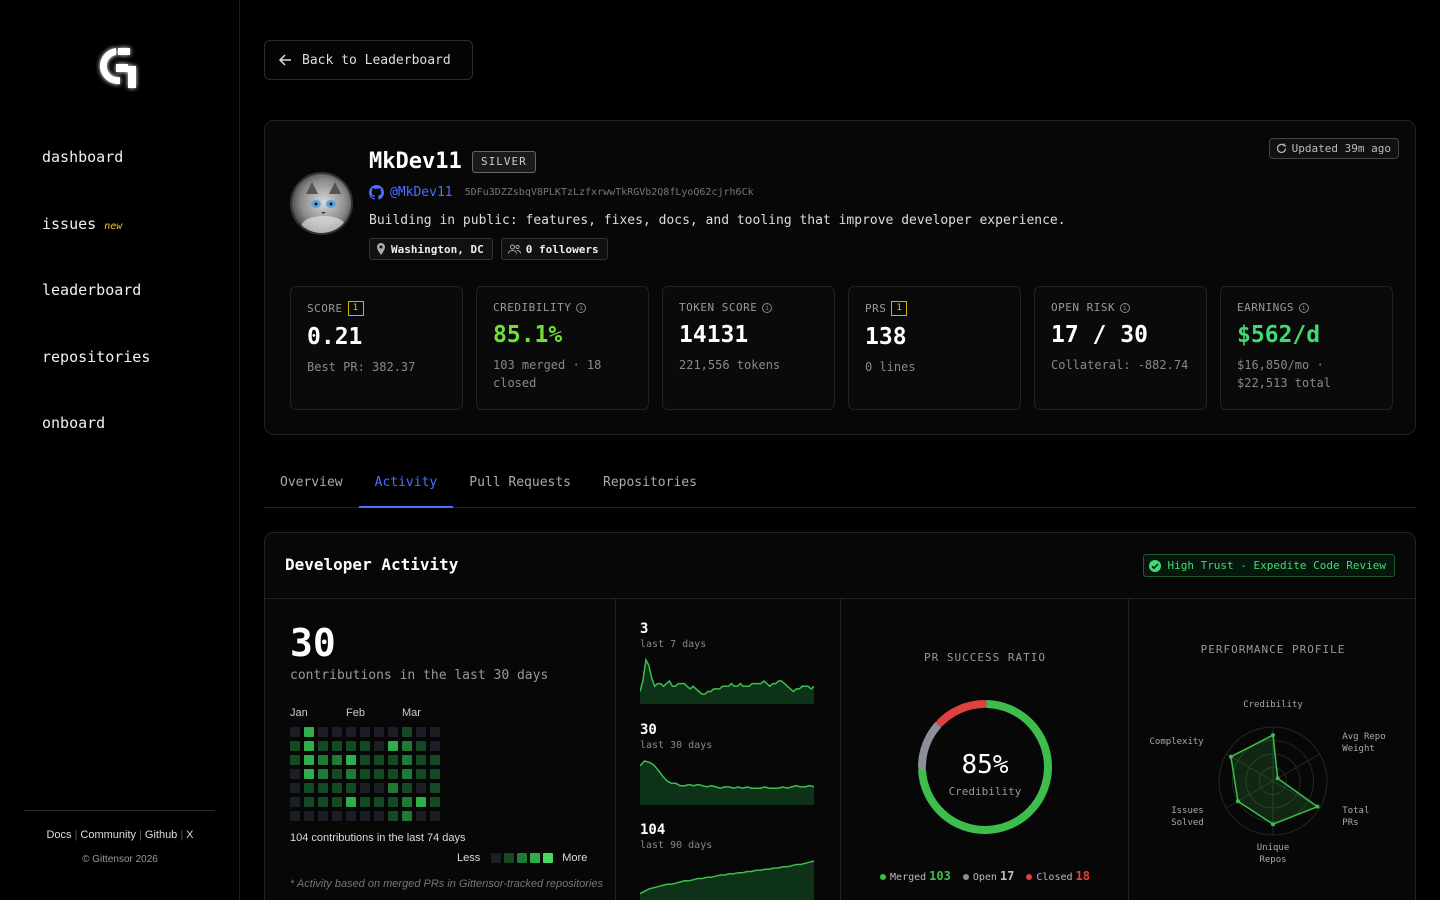  I want to click on tab-activity: Activity, so click(406, 487).